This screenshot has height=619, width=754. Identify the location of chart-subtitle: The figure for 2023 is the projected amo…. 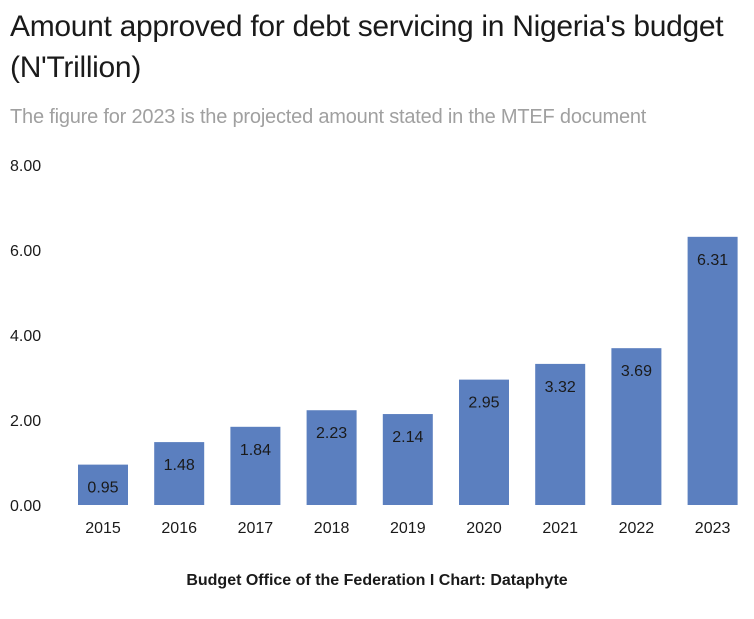
(328, 117).